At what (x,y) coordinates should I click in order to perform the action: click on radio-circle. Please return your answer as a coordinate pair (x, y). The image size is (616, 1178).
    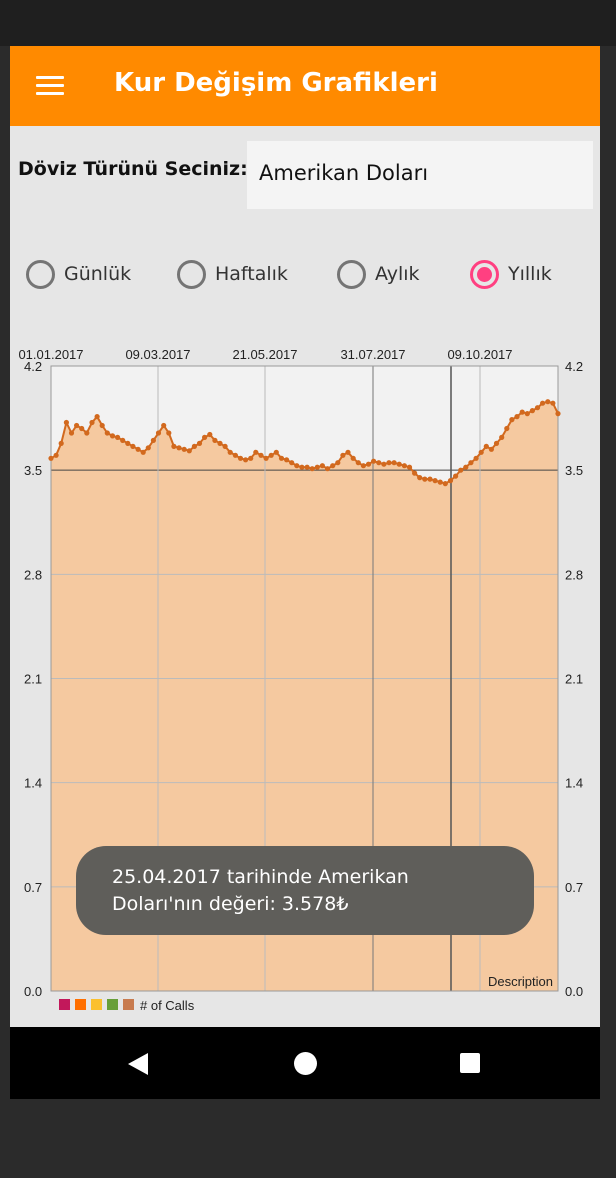
    Looking at the image, I should click on (40, 274).